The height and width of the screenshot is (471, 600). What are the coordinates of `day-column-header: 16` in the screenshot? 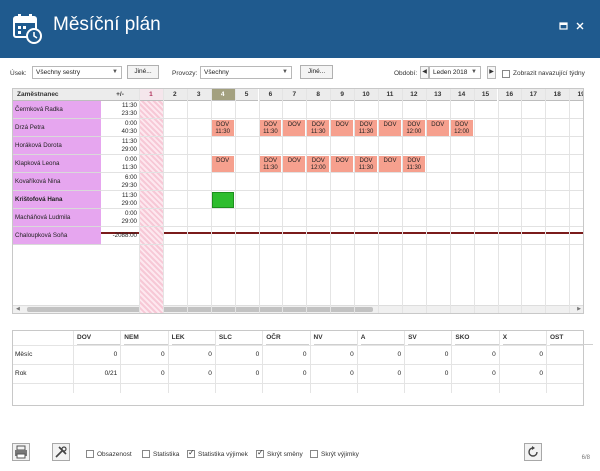 It's located at (509, 95).